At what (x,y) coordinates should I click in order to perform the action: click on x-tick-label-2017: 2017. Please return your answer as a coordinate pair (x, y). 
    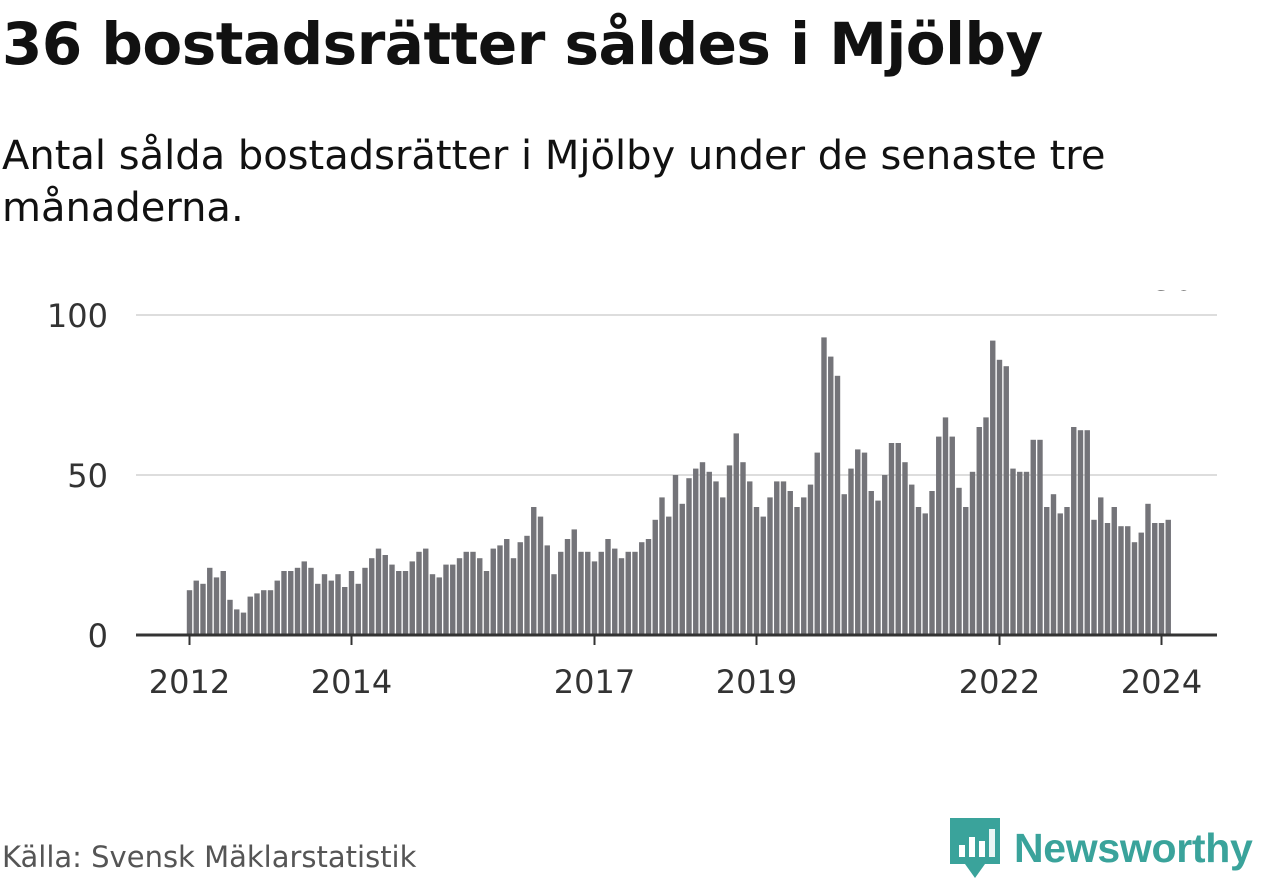
    Looking at the image, I should click on (594, 682).